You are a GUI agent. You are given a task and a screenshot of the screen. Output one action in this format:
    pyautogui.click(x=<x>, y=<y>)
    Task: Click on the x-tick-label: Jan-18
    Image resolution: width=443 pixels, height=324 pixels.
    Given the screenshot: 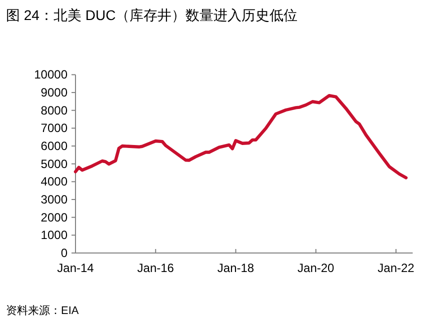 What is the action you would take?
    pyautogui.click(x=235, y=268)
    